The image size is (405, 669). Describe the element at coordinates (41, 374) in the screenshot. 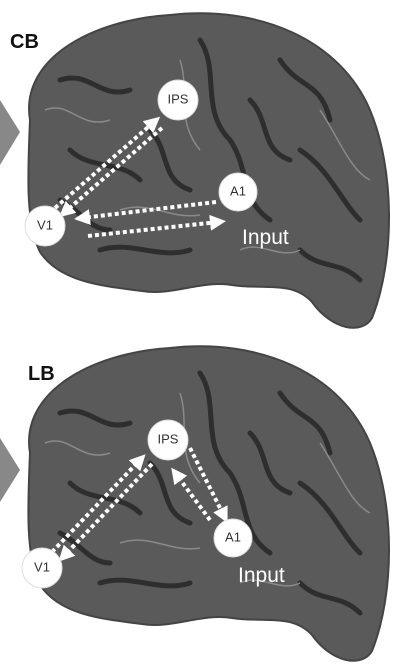

I see `panel-label: LB` at that location.